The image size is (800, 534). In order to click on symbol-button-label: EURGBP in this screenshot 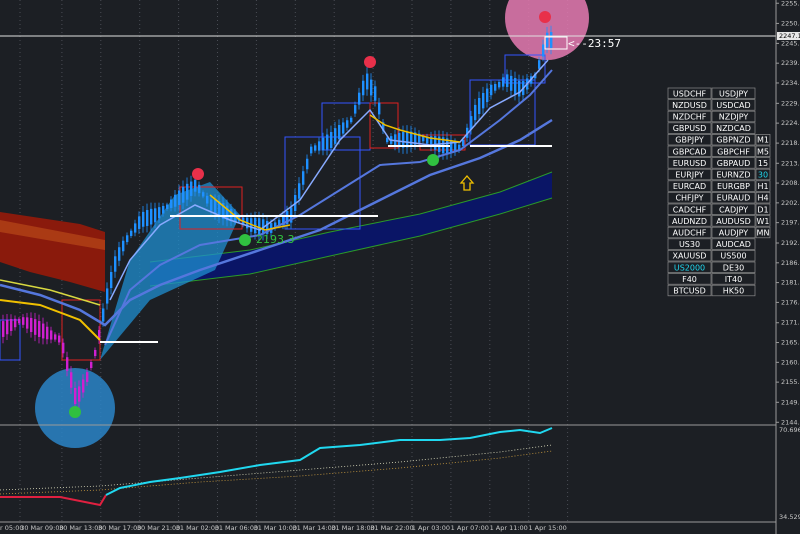, I will do `click(733, 186)`.